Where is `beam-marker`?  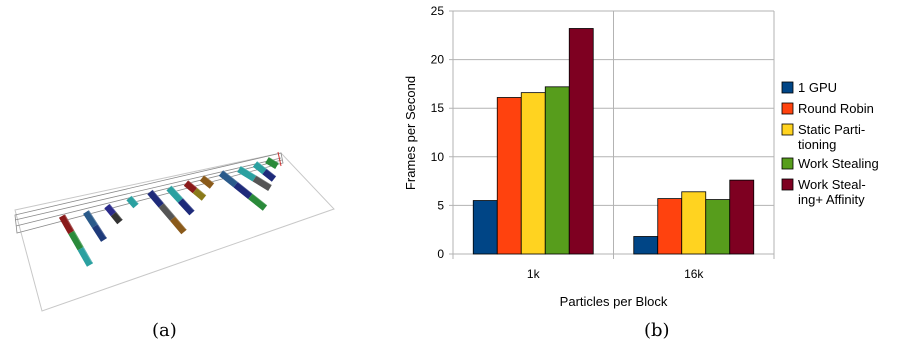 beam-marker is located at coordinates (279, 159).